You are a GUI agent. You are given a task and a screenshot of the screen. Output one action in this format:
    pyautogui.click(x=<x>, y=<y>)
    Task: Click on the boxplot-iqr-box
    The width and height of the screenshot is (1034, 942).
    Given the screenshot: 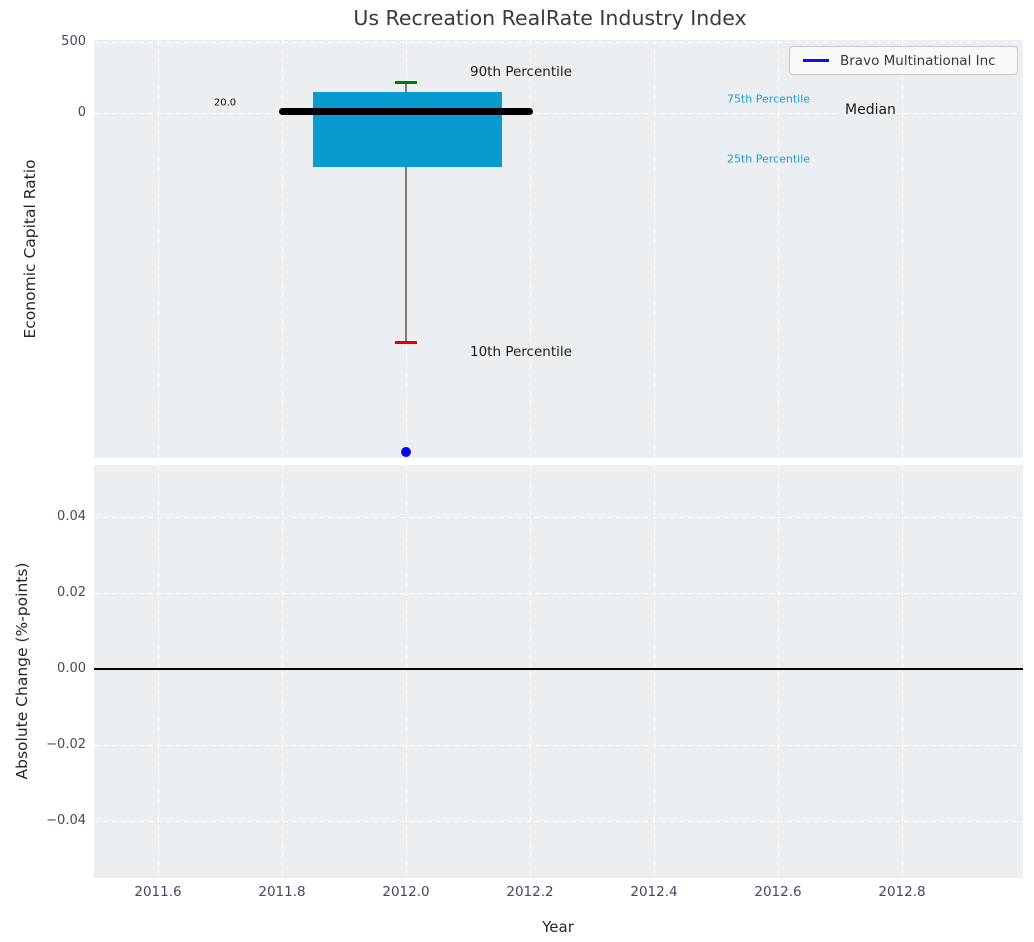 What is the action you would take?
    pyautogui.click(x=407, y=129)
    